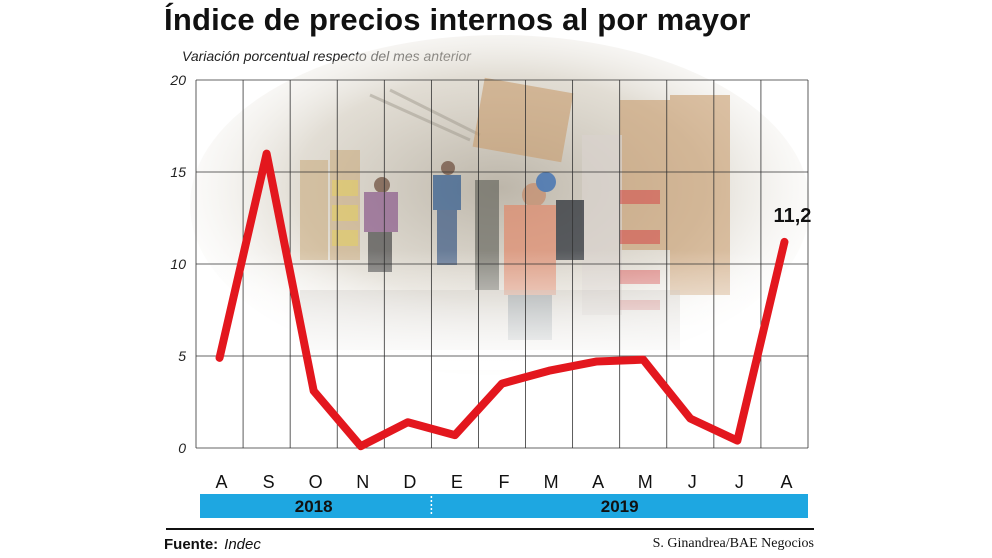 Image resolution: width=992 pixels, height=558 pixels. Describe the element at coordinates (504, 482) in the screenshot. I see `x-tick-label: F` at that location.